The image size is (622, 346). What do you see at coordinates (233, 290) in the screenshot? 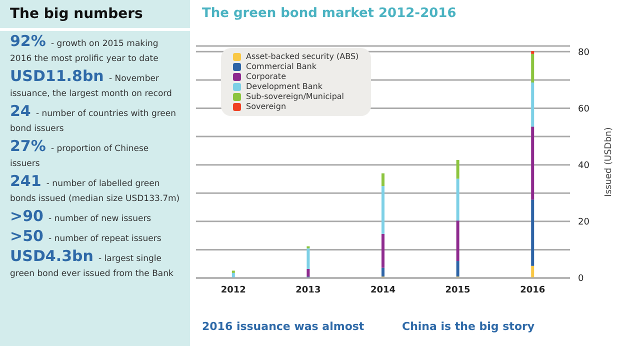
I see `x-tick-label: 2012` at bounding box center [233, 290].